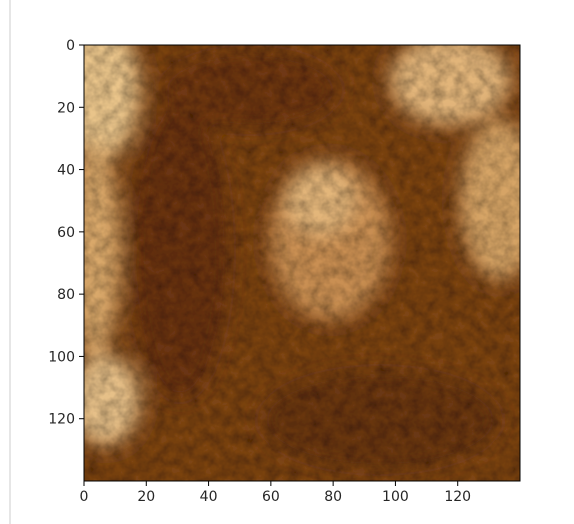 The width and height of the screenshot is (574, 524). Describe the element at coordinates (61, 420) in the screenshot. I see `y-tick-label: 120` at that location.